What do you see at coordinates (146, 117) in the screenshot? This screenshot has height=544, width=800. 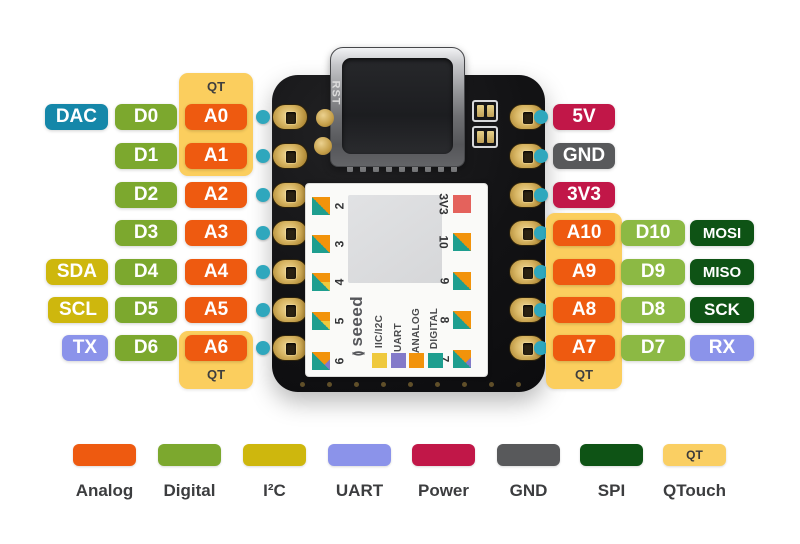 I see `pin-badge-d0: D0` at bounding box center [146, 117].